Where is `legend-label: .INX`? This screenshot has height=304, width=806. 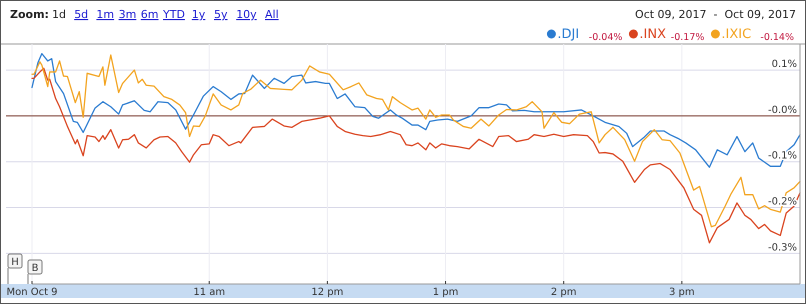 legend-label: .INX is located at coordinates (652, 34).